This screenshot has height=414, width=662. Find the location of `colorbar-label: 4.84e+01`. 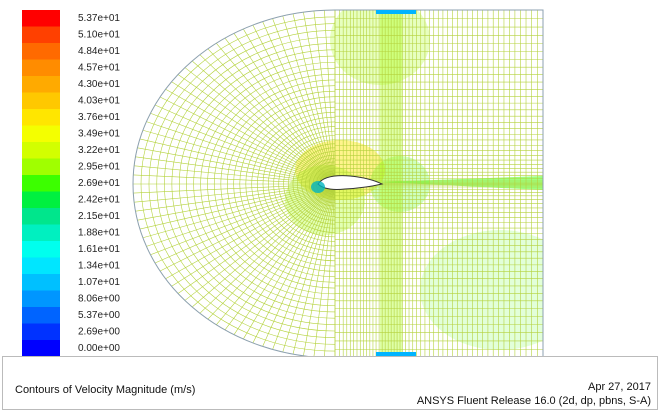

colorbar-label: 4.84e+01 is located at coordinates (99, 51).